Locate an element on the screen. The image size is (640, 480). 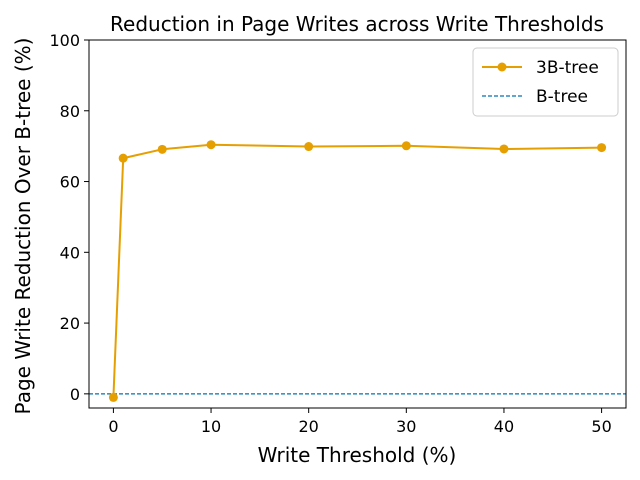
legend-marker-3btree is located at coordinates (502, 67).